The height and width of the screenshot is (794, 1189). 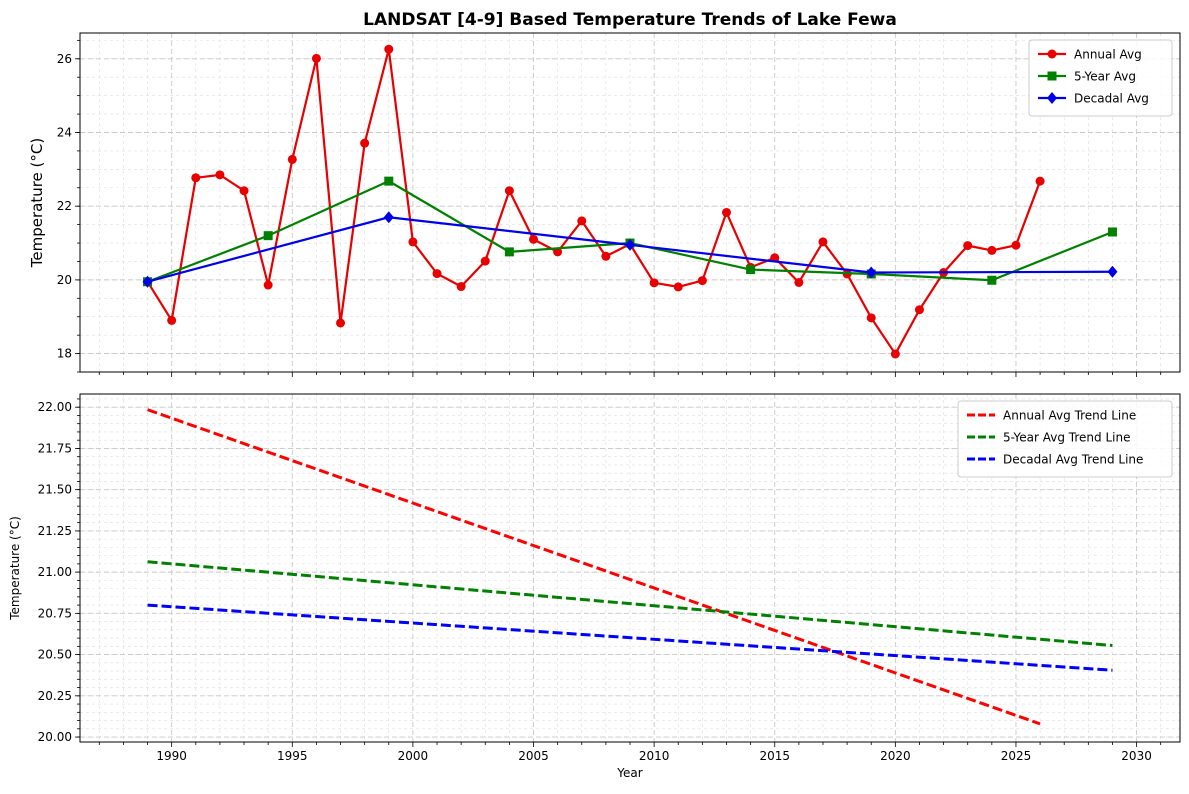 I want to click on x-axis, so click(x=630, y=374).